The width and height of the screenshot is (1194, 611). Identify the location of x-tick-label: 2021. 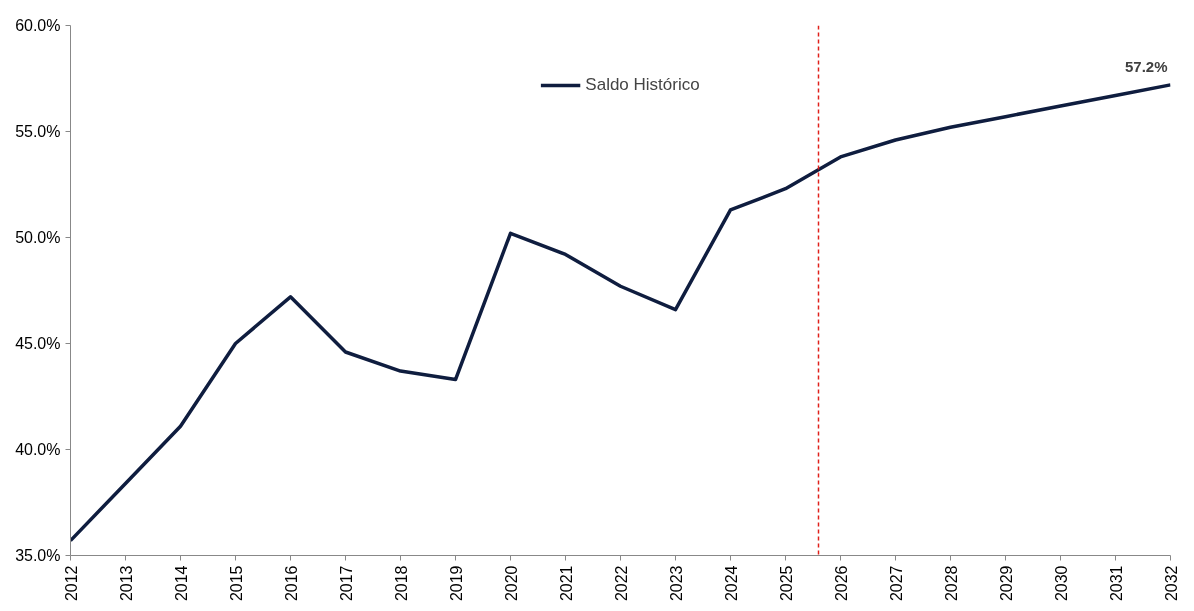
(566, 583).